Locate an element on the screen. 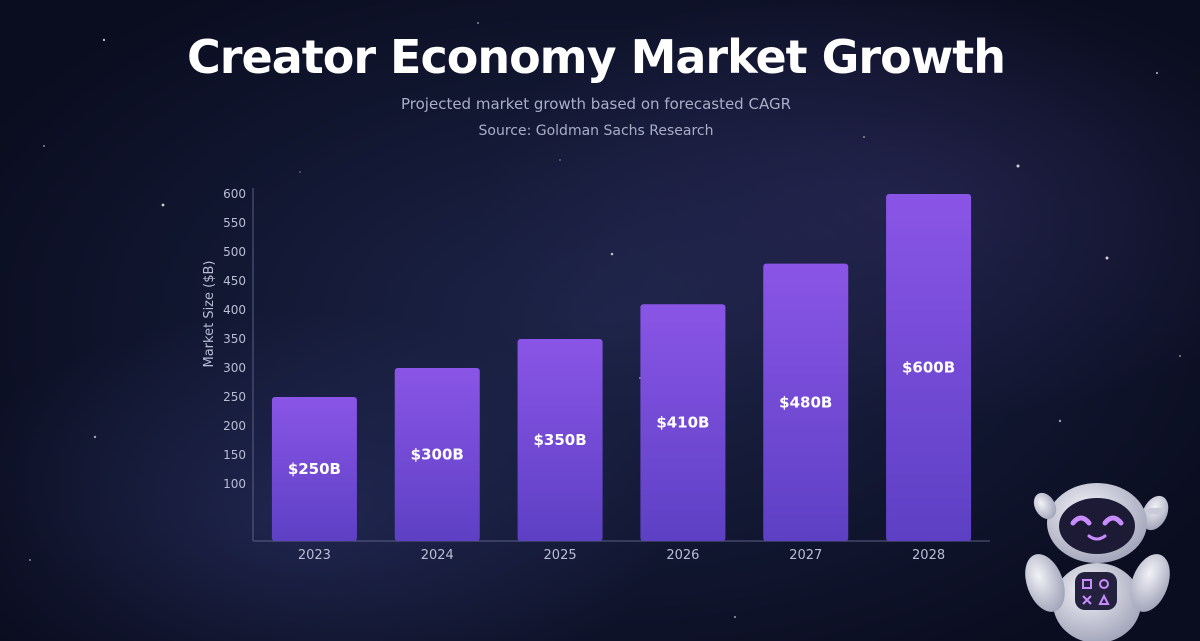  bar-2025 is located at coordinates (560, 440).